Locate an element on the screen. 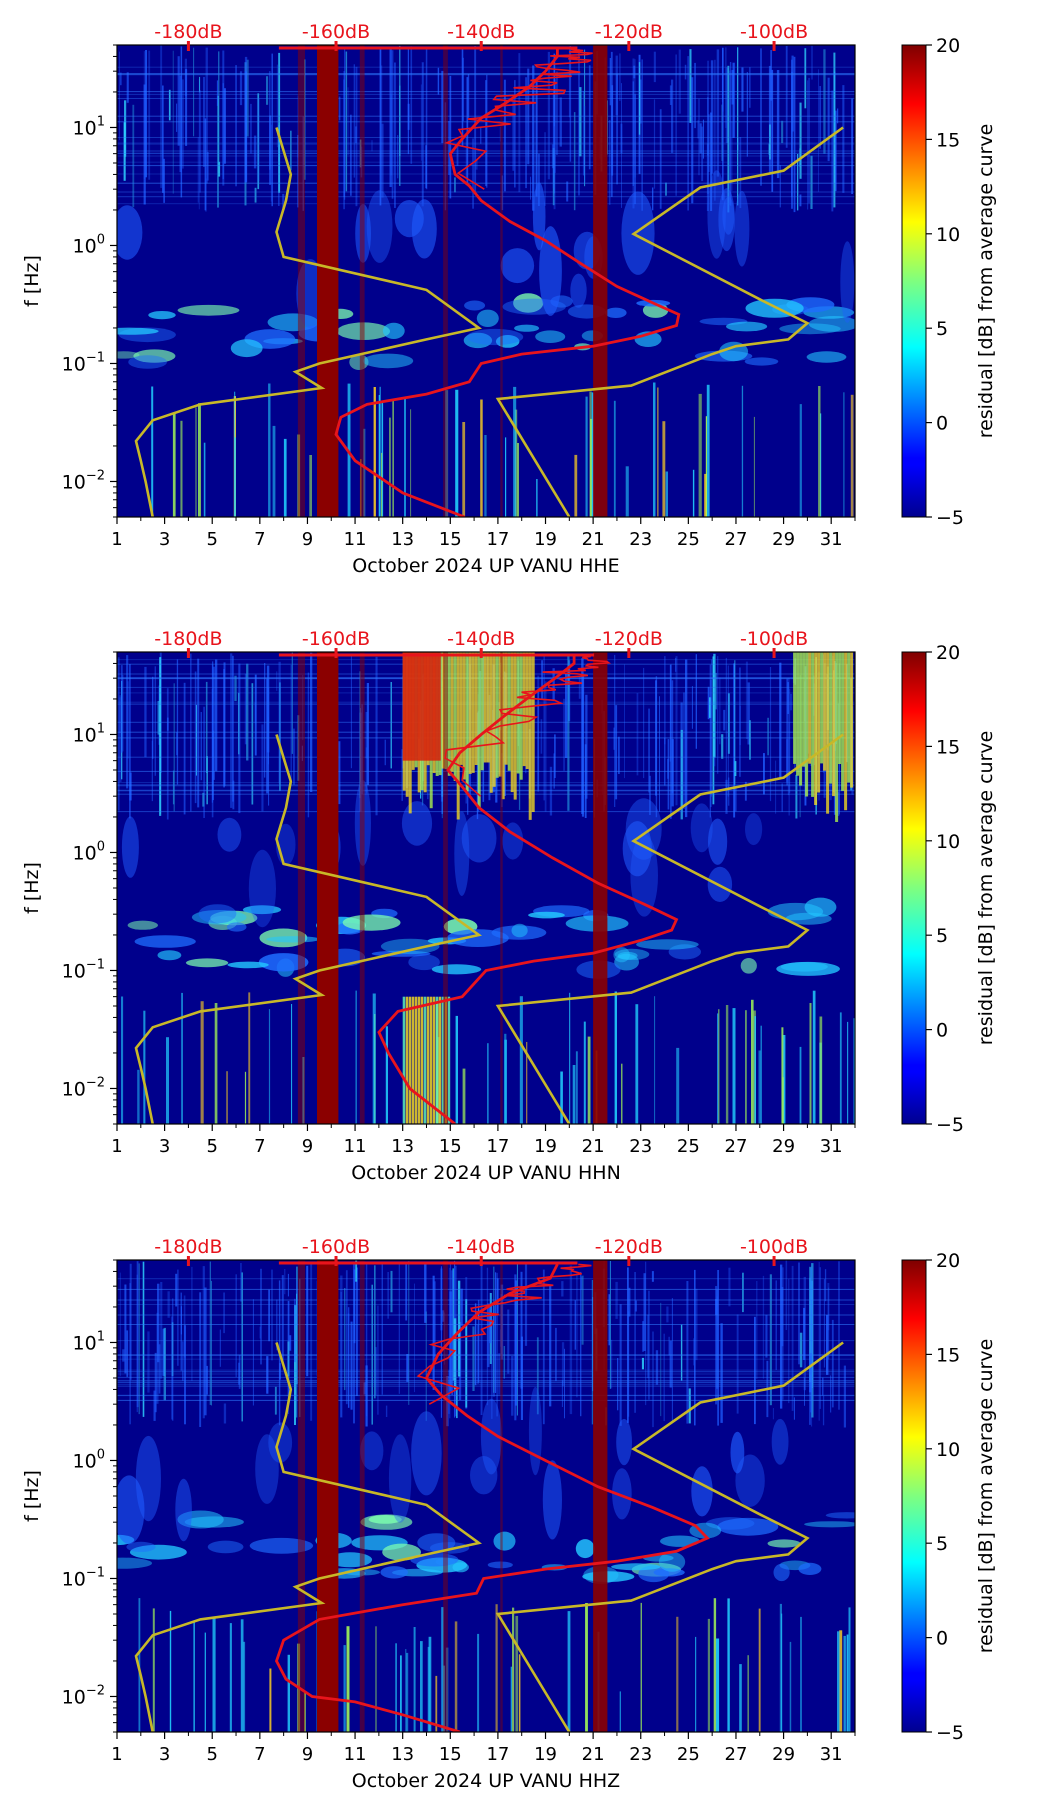  x-tick-label: 7 is located at coordinates (259, 1754).